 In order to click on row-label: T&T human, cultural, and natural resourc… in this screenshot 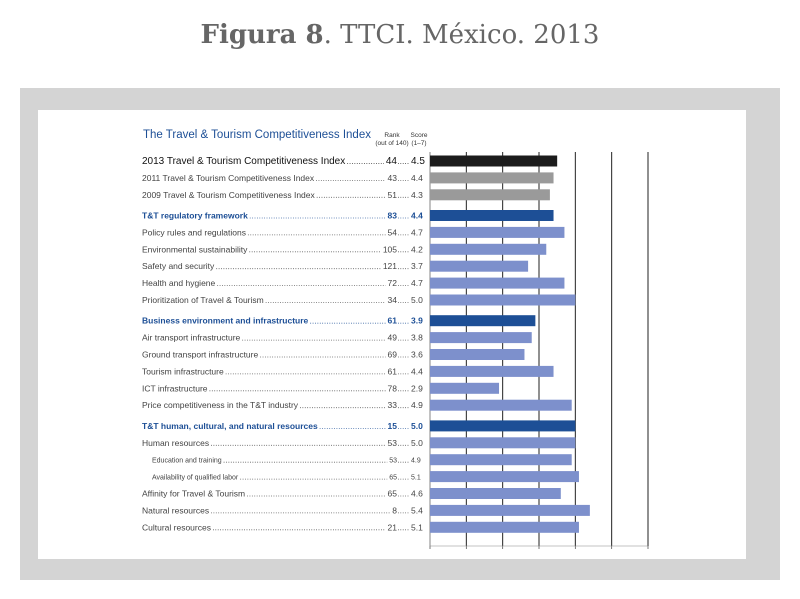, I will do `click(230, 426)`.